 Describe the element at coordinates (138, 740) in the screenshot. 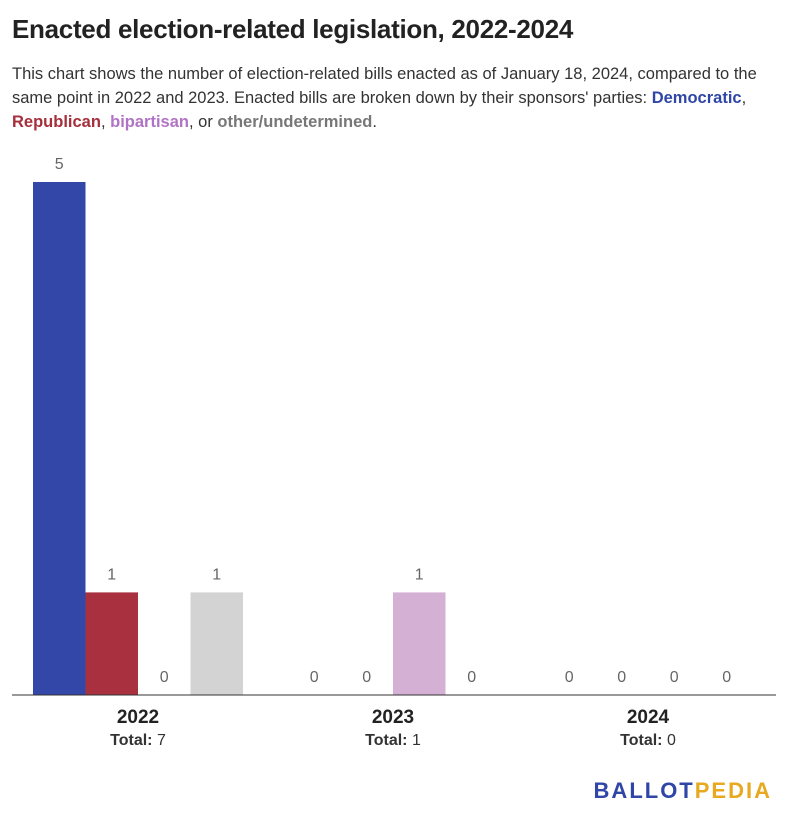

I see `group-total: Total: 7` at that location.